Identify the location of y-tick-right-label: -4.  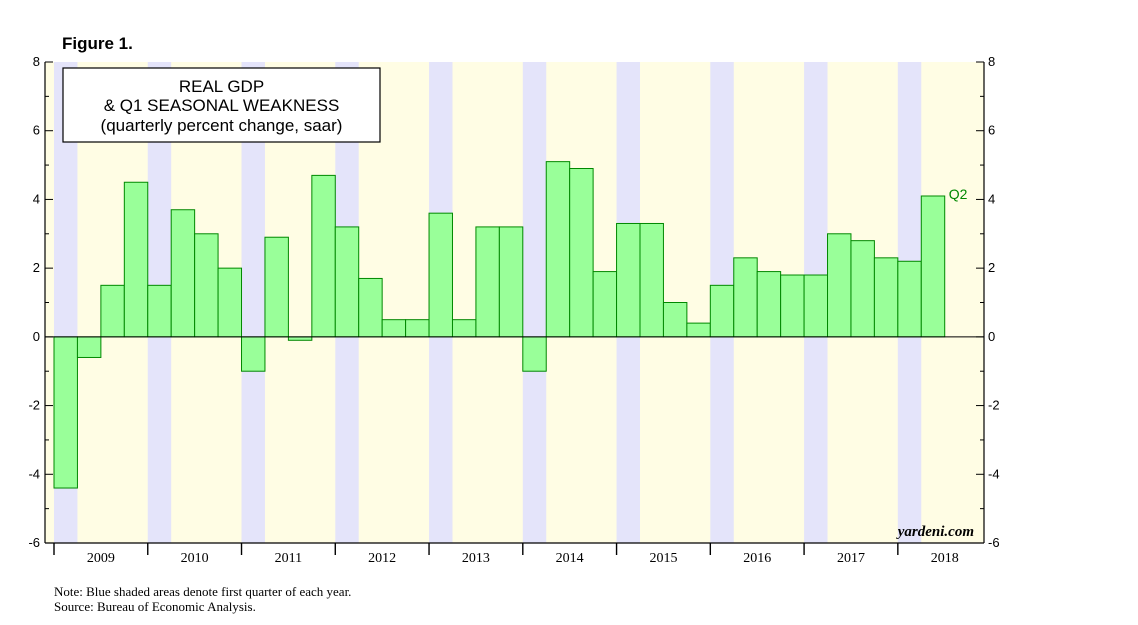
(994, 473).